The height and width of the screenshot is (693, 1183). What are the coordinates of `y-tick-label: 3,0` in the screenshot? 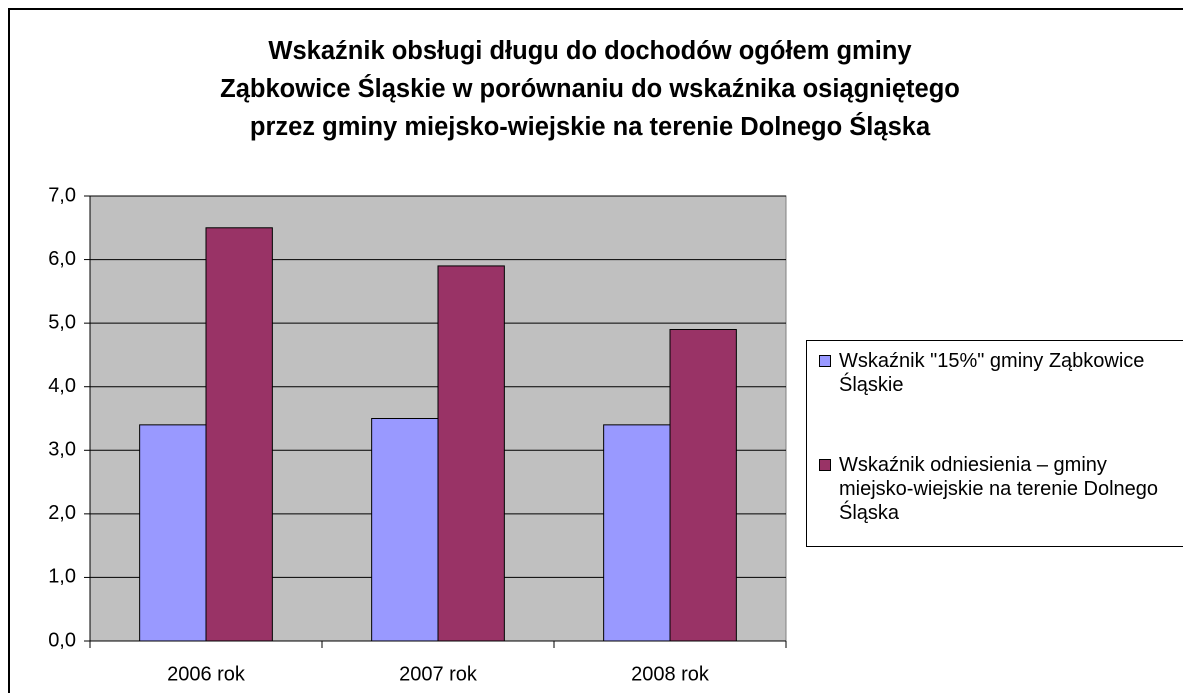 It's located at (62, 450).